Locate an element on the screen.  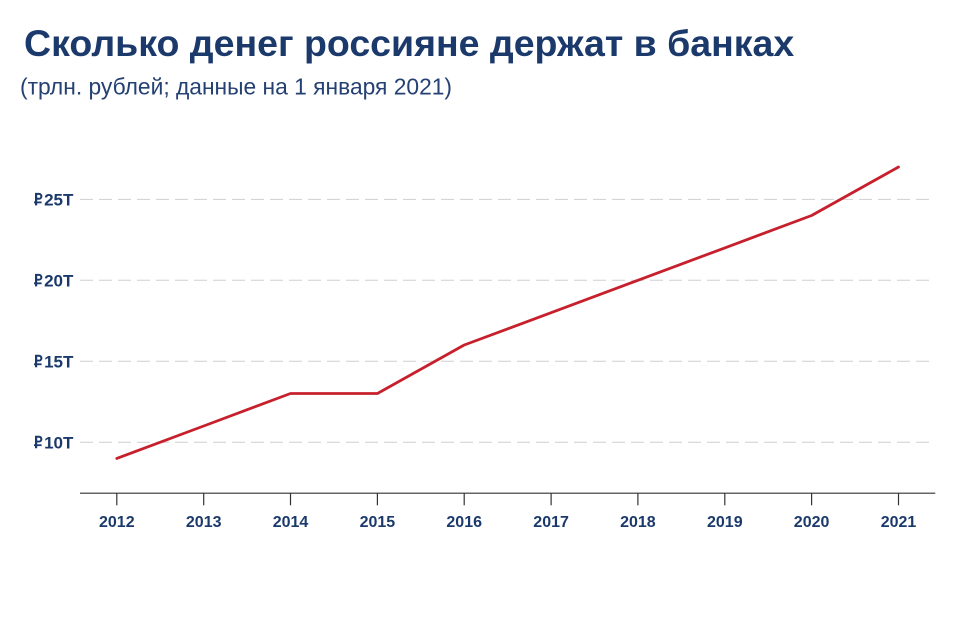
svg-text: 2016 is located at coordinates (464, 522).